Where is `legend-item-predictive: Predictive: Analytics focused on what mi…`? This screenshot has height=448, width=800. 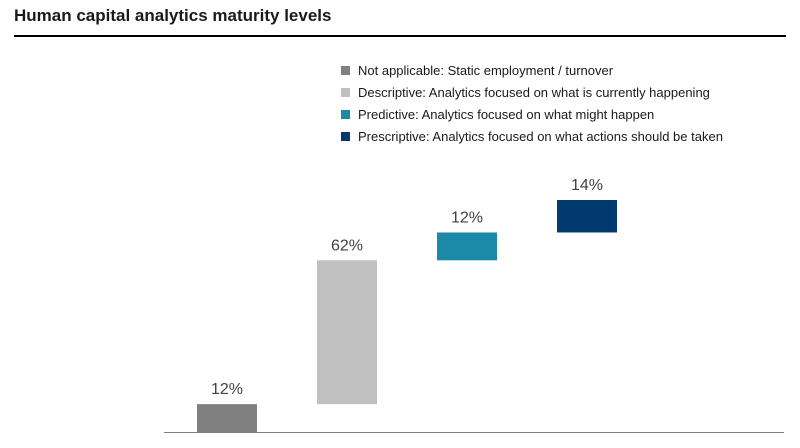
legend-item-predictive: Predictive: Analytics focused on what mi… is located at coordinates (532, 114).